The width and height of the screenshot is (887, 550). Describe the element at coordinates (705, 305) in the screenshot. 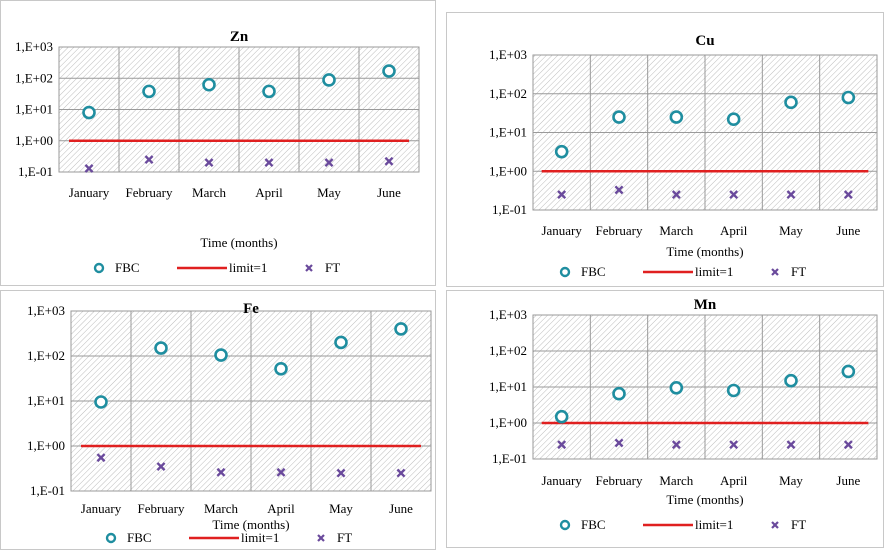

I see `chart-title: Mn` at that location.